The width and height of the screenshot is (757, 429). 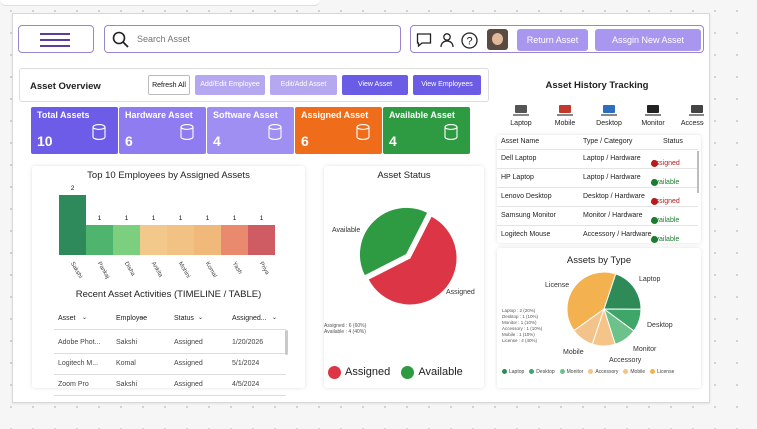 I want to click on help-icon: ?, so click(x=469, y=40).